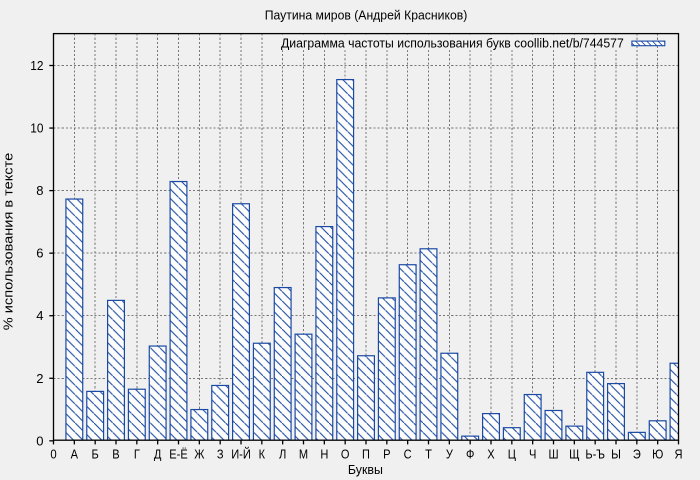 The width and height of the screenshot is (700, 480). Describe the element at coordinates (595, 454) in the screenshot. I see `svg-text: Ь-Ъ` at that location.